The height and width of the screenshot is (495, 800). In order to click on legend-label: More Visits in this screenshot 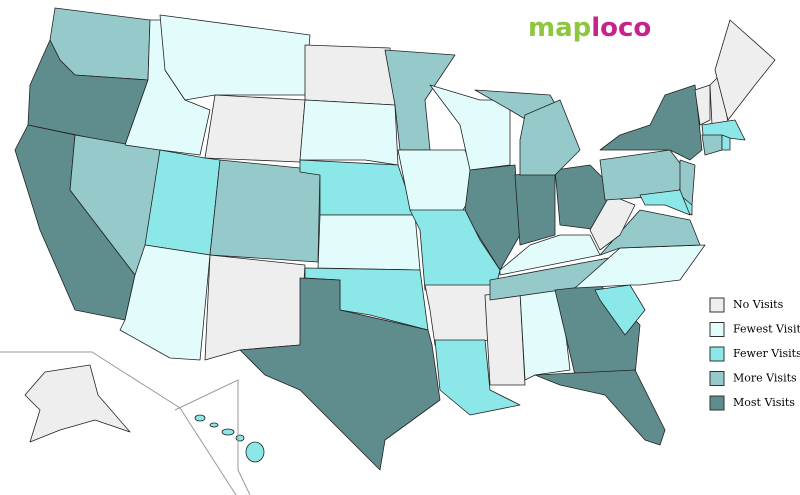, I will do `click(765, 378)`.